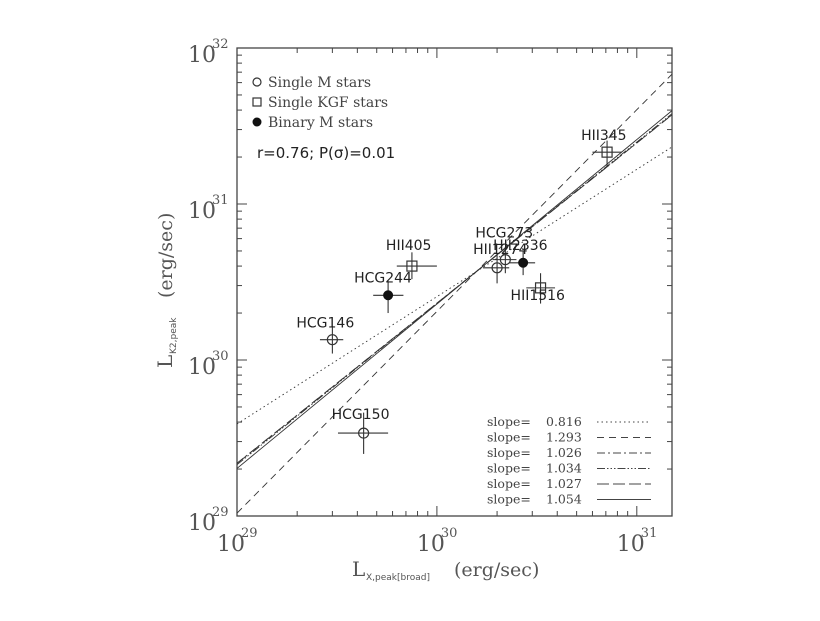  What do you see at coordinates (220, 356) in the screenshot?
I see `y-tick-label-exponent: 30` at bounding box center [220, 356].